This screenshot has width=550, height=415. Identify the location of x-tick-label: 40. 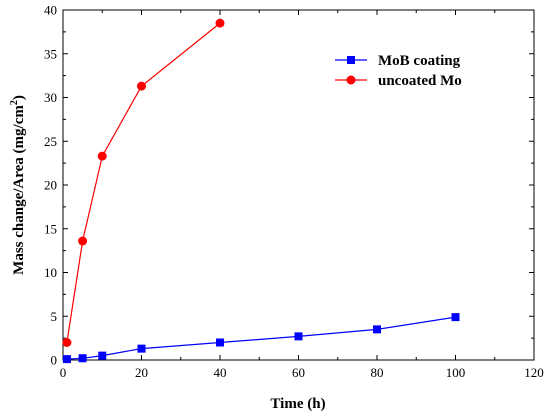
(220, 372).